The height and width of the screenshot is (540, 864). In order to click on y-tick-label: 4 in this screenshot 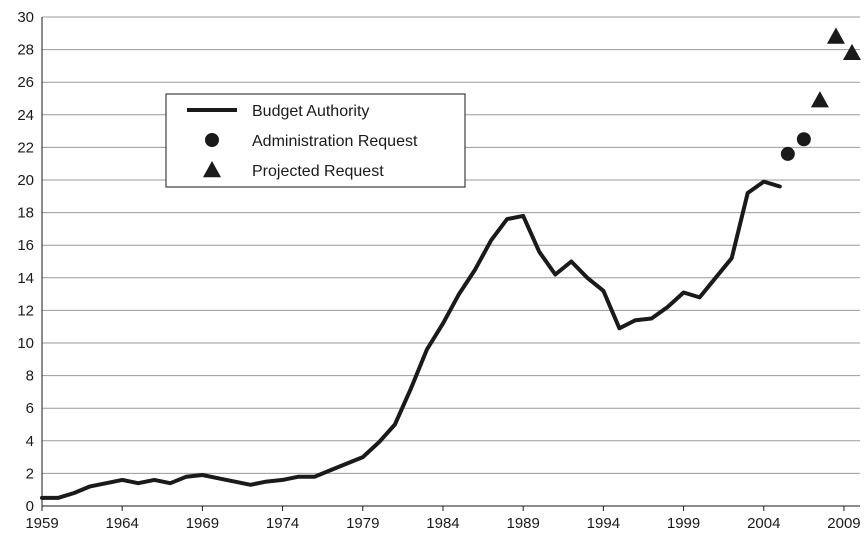, I will do `click(30, 441)`.